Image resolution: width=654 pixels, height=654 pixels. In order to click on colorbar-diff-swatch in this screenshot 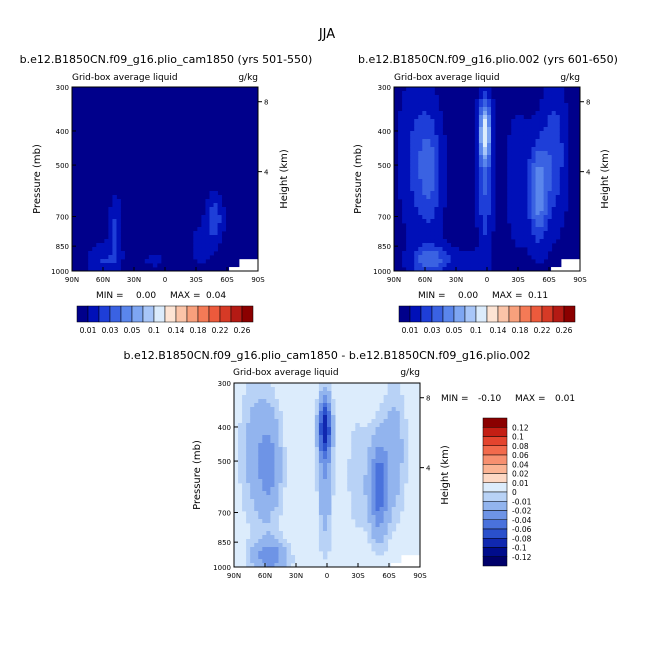, I will do `click(495, 441)`.